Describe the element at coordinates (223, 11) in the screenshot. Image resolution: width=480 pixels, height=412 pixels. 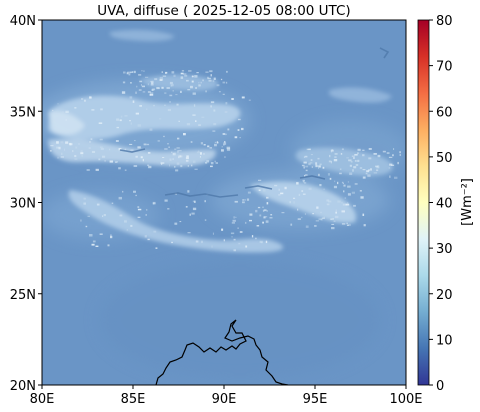
I see `map-title: UVA, diffuse ( 2025-12-05 08:00 UTC)` at that location.